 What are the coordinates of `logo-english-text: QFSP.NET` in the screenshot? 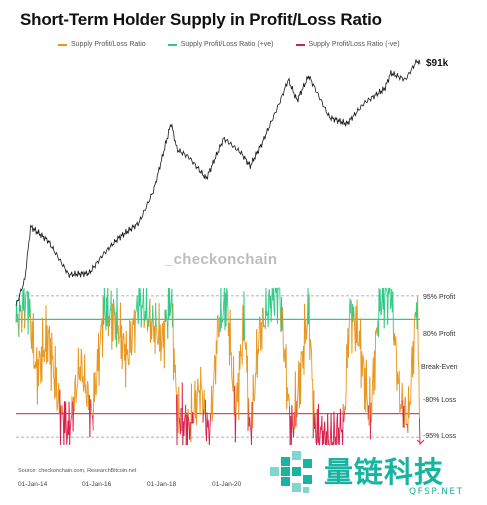 It's located at (436, 492).